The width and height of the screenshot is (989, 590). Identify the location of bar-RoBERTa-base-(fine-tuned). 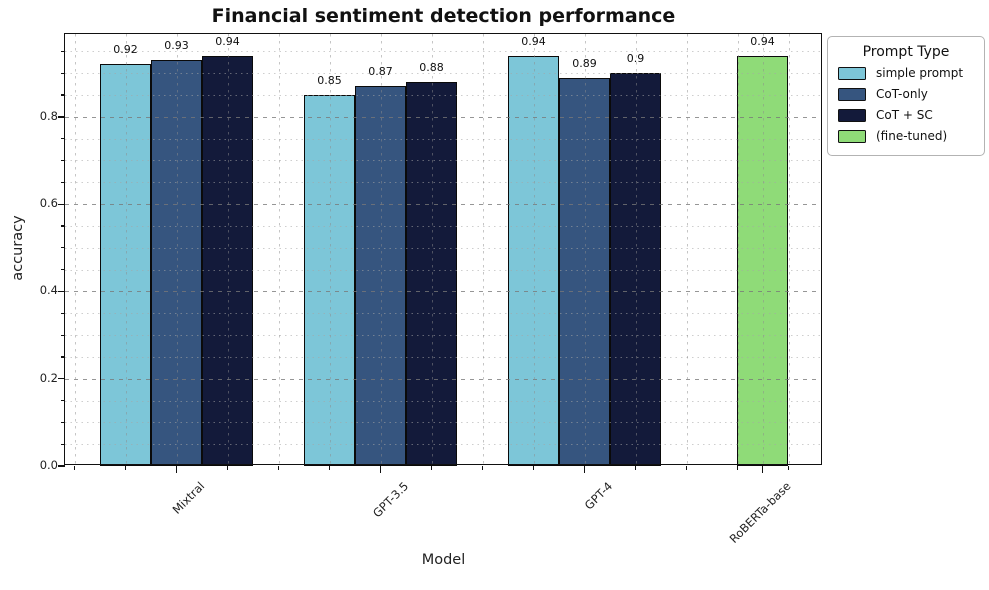
(762, 260).